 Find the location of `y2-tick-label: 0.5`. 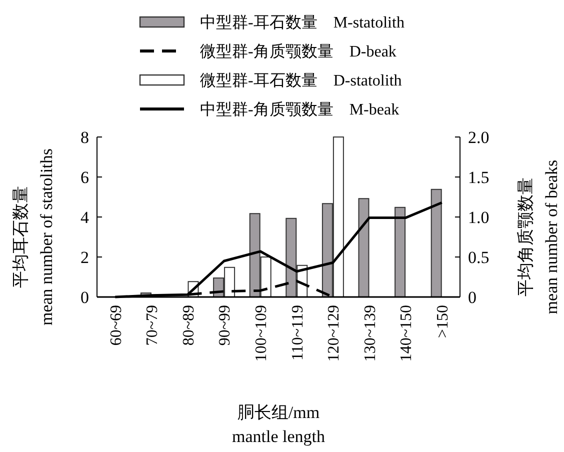

y2-tick-label: 0.5 is located at coordinates (479, 257).